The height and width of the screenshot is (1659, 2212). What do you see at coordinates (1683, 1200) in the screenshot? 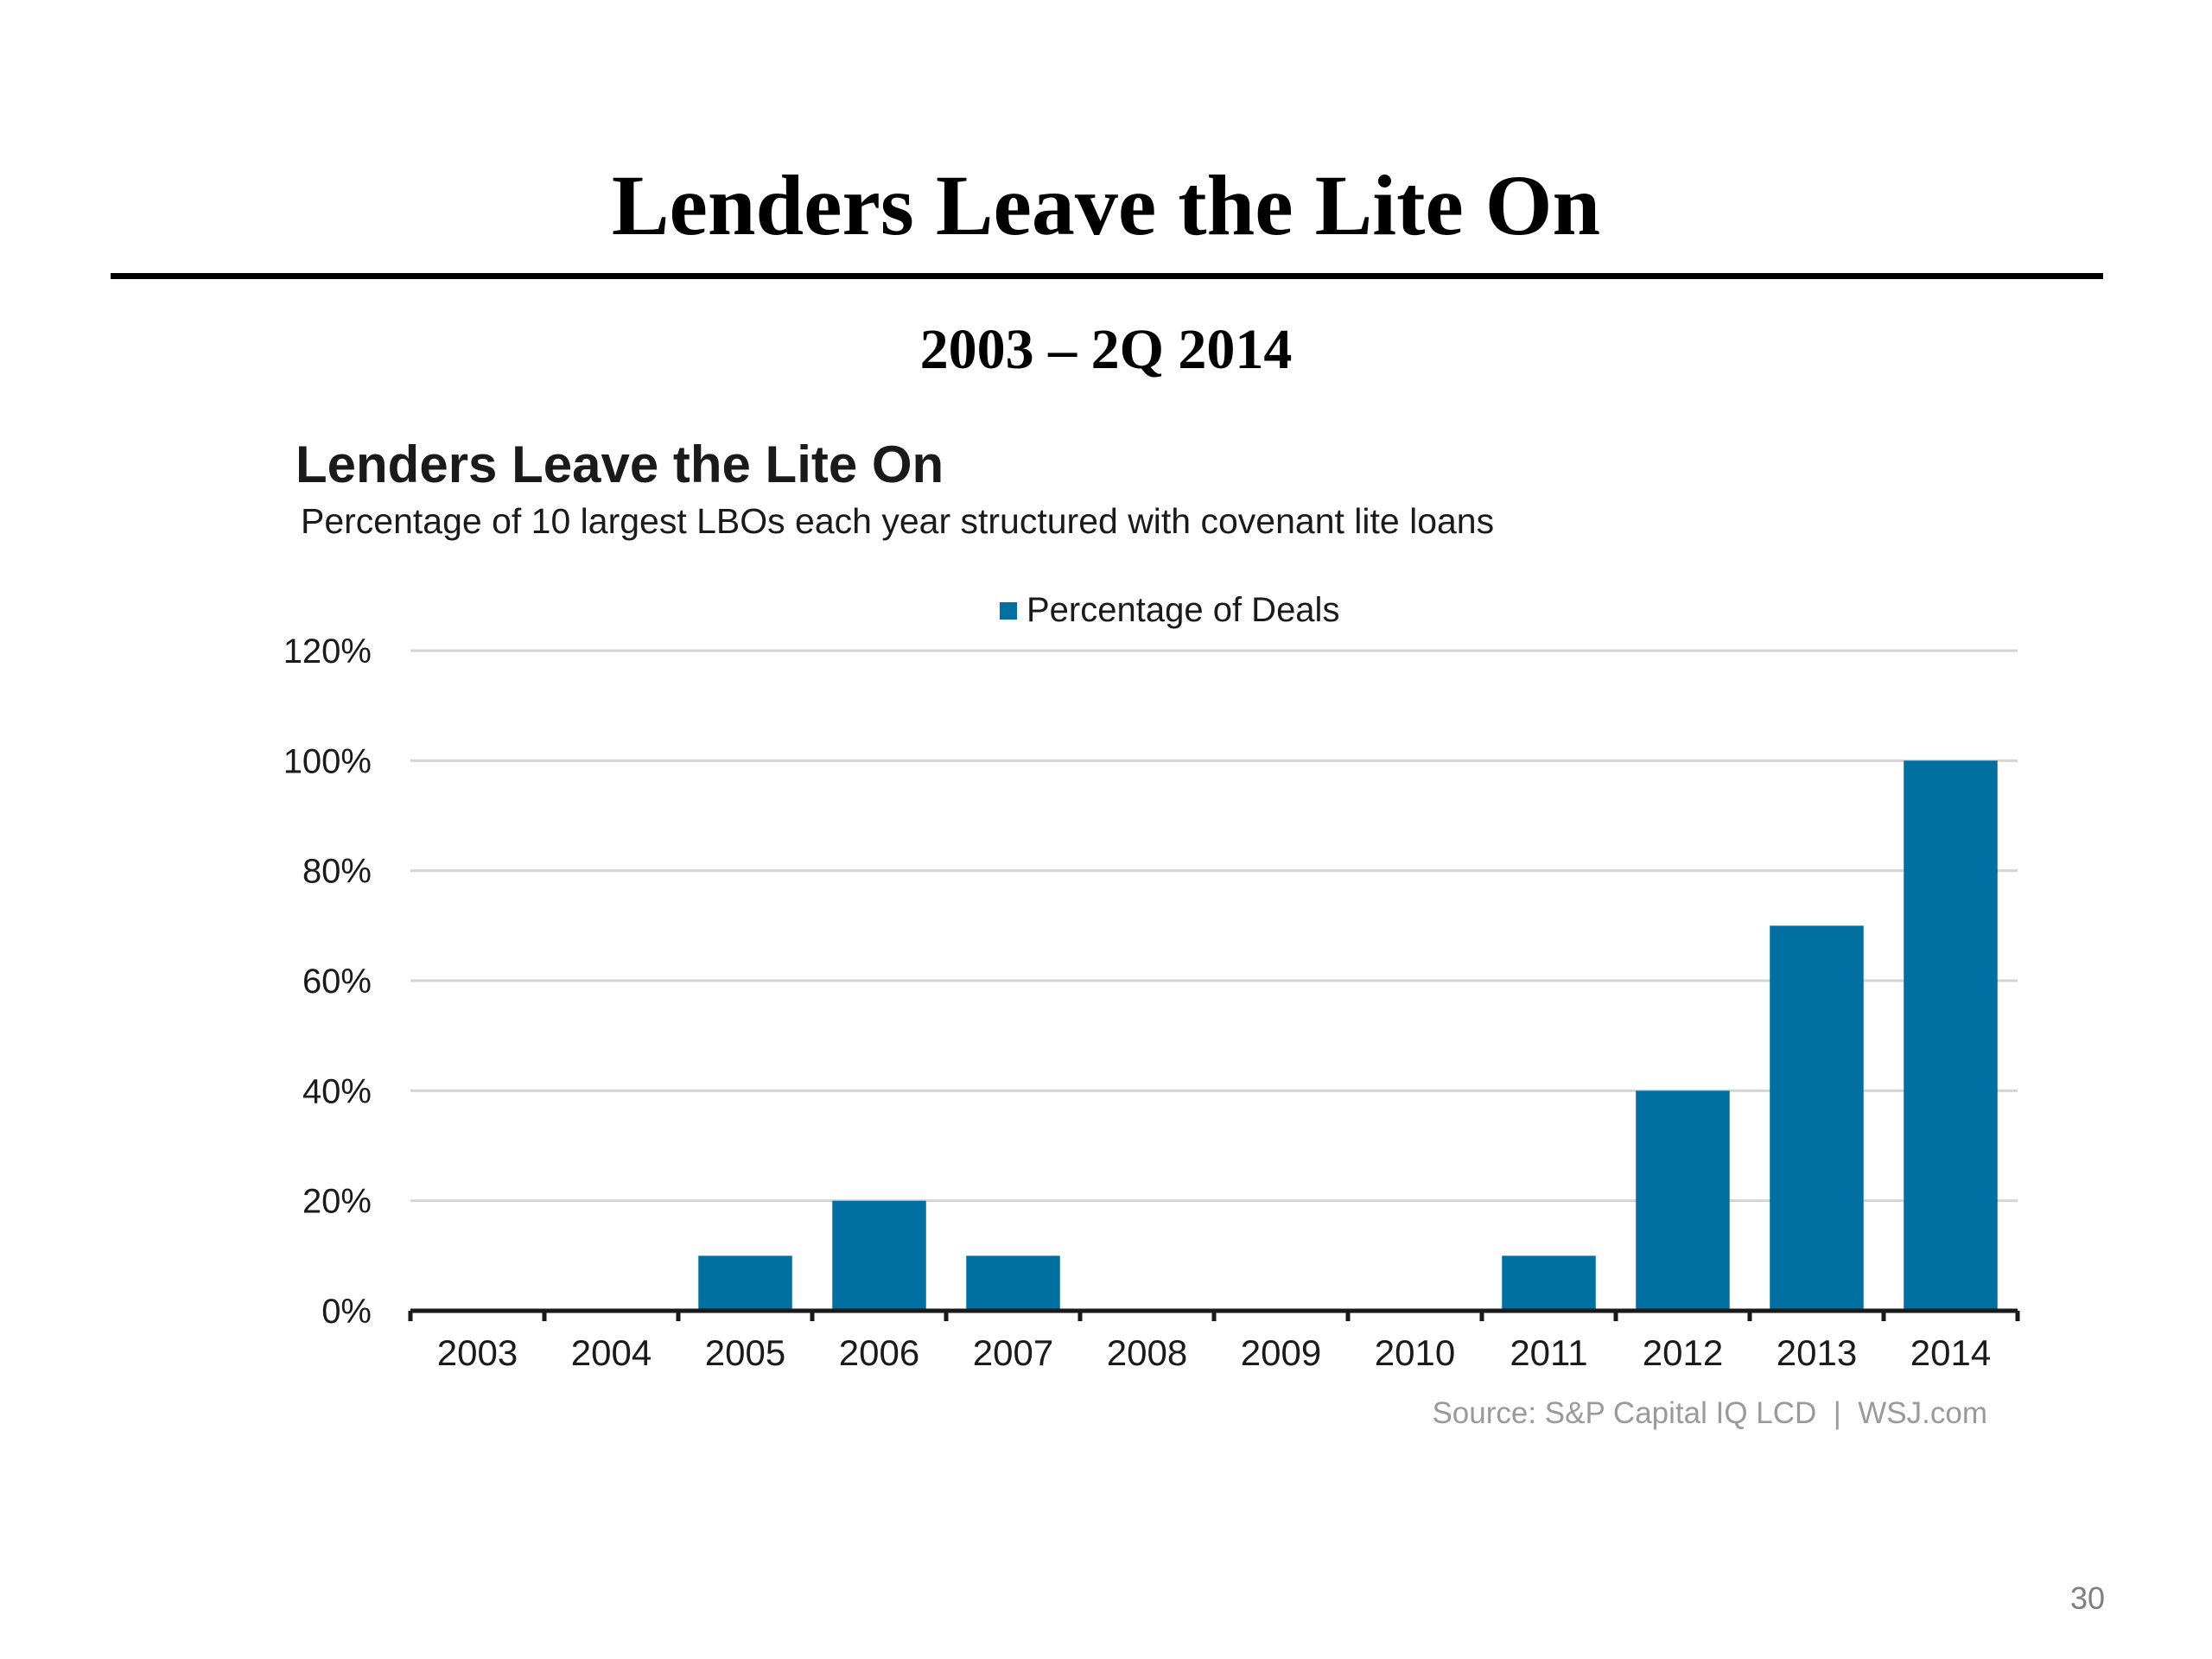
I see `bar-2012` at bounding box center [1683, 1200].